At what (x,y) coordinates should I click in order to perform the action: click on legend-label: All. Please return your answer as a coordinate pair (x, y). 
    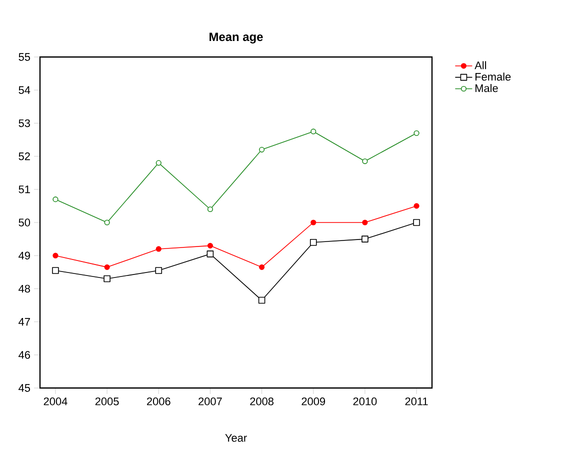
    Looking at the image, I should click on (480, 65).